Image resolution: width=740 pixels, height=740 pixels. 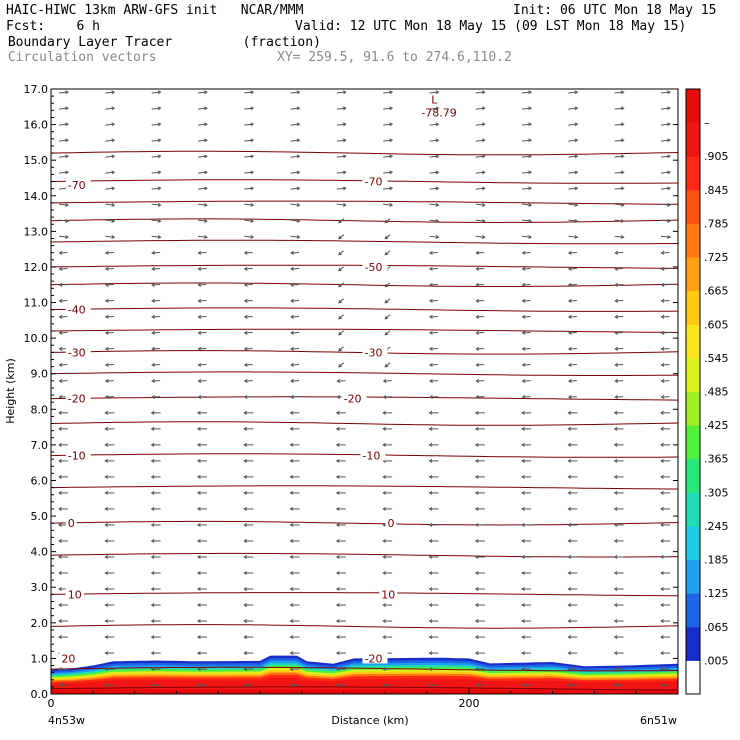 What do you see at coordinates (40, 374) in the screenshot?
I see `y-tick-label: 9.0` at bounding box center [40, 374].